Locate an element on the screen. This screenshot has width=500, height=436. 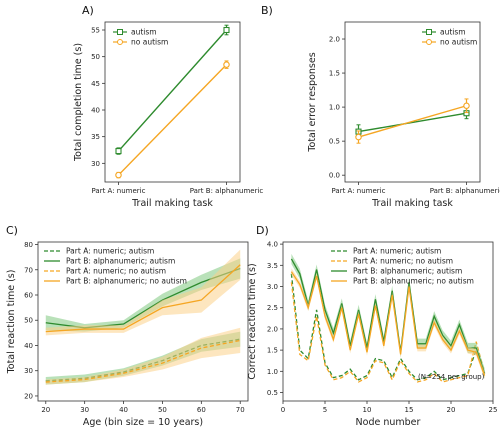
annotation: (N=254 per group) is located at coordinates (451, 377).